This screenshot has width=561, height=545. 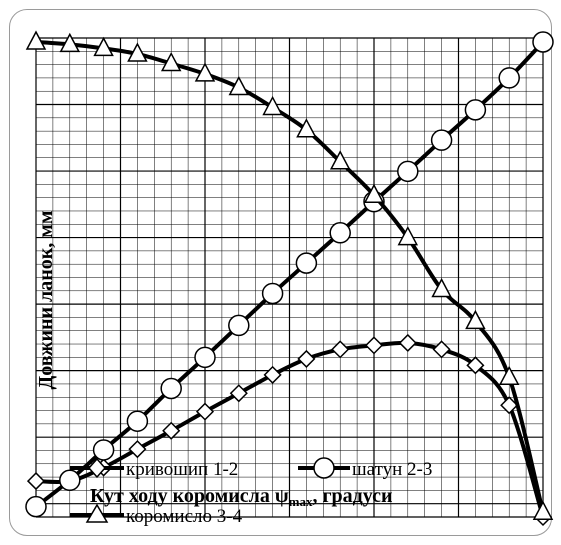 I want to click on legend-marker-diamond, so click(x=97, y=468).